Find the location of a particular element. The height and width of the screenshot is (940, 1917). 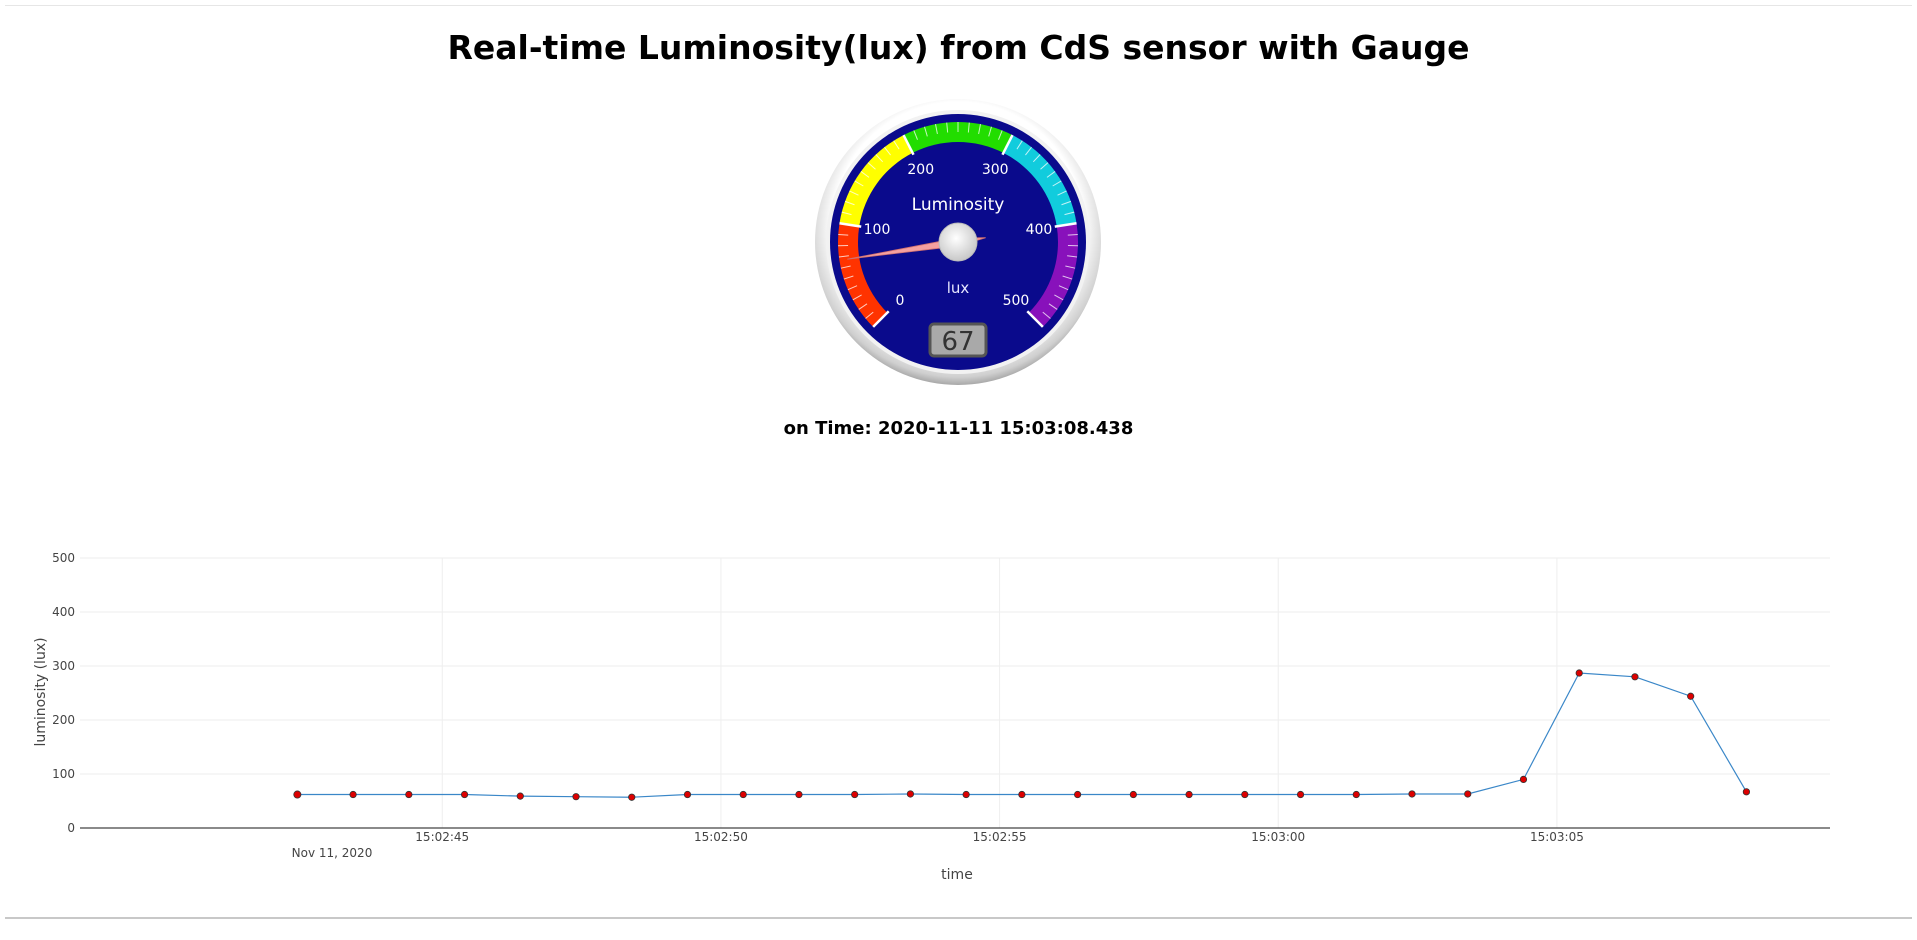

y-tick-label: 200 is located at coordinates (63, 720).